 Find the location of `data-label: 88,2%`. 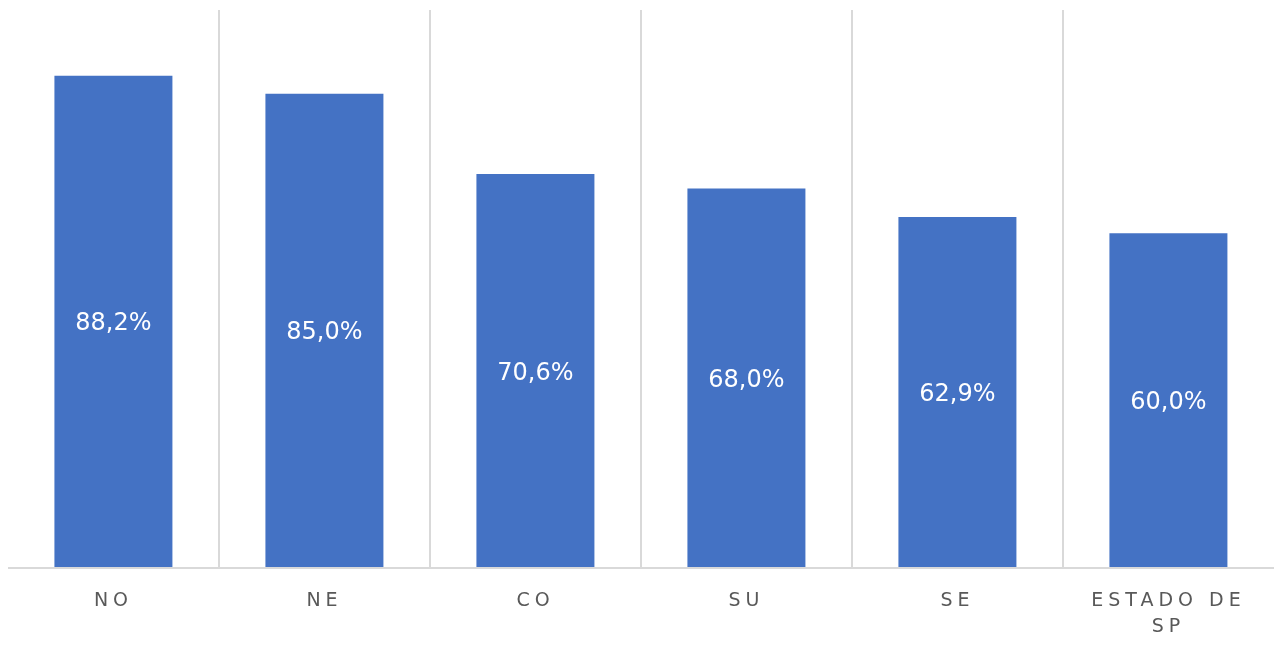

data-label: 88,2% is located at coordinates (113, 322).